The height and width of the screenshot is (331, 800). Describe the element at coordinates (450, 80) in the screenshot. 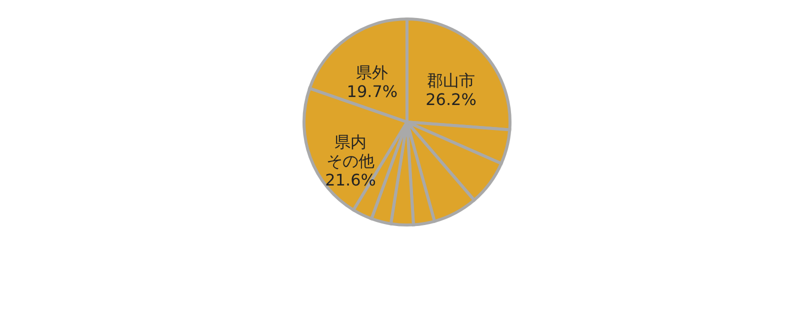

I see `slice-label: 郡山市` at that location.